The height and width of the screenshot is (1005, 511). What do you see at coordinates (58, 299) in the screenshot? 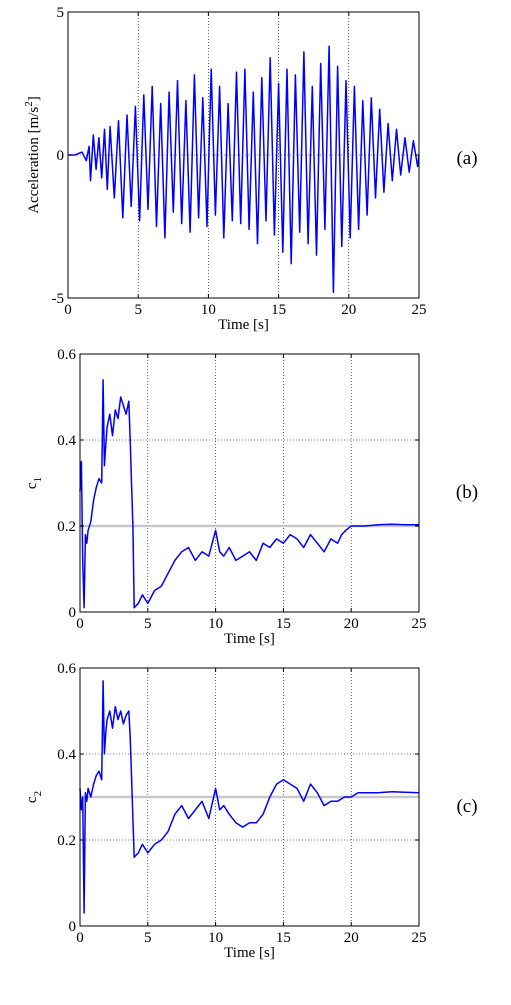
I see `y-tick-label: -5` at bounding box center [58, 299].